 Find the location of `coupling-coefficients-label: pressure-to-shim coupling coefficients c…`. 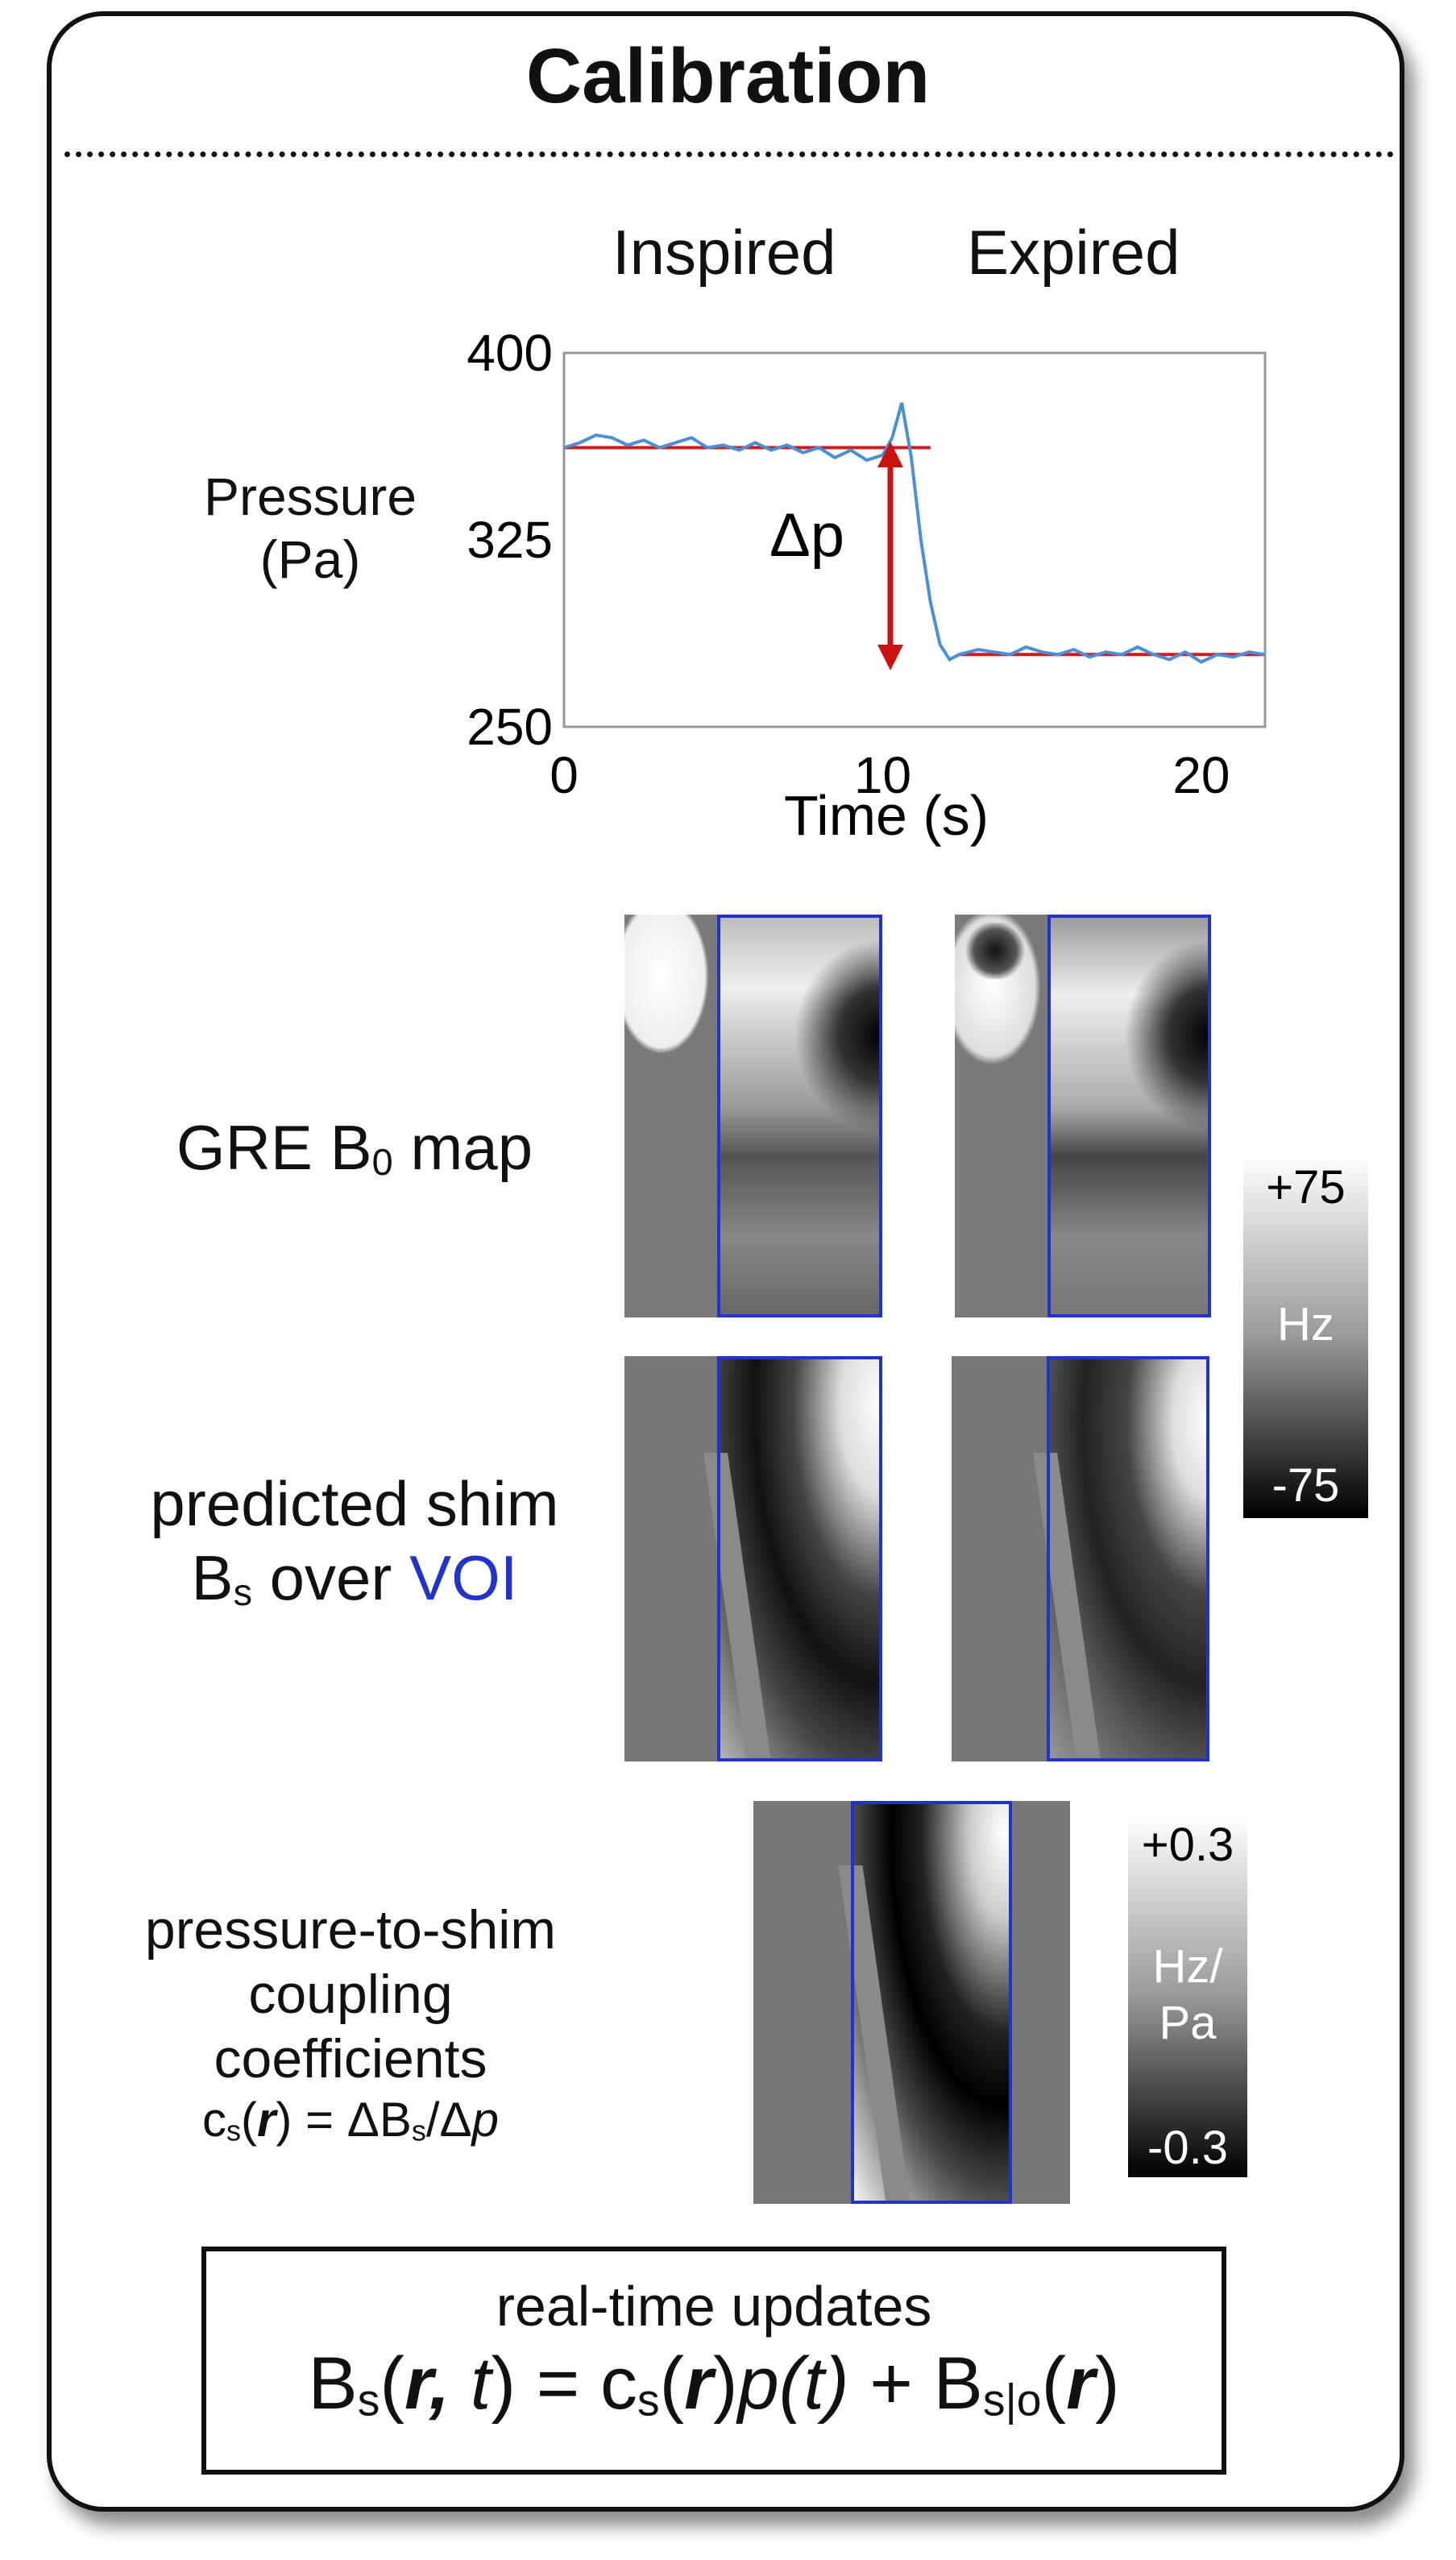

coupling-coefficients-label: pressure-to-shim coupling coefficients c… is located at coordinates (350, 2023).